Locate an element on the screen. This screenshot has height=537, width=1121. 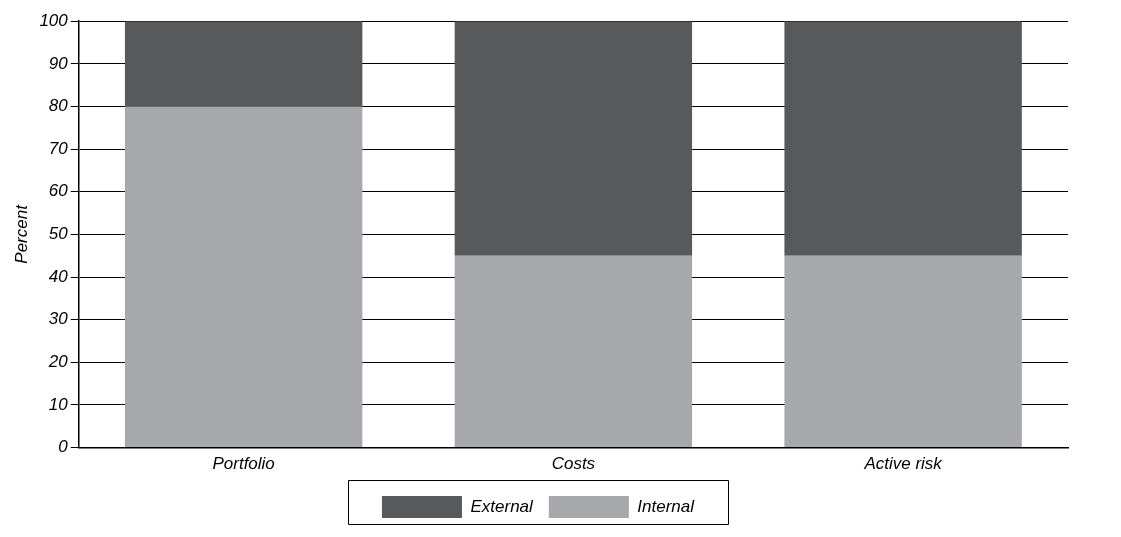
y-tick-label: 60 is located at coordinates (58, 191).